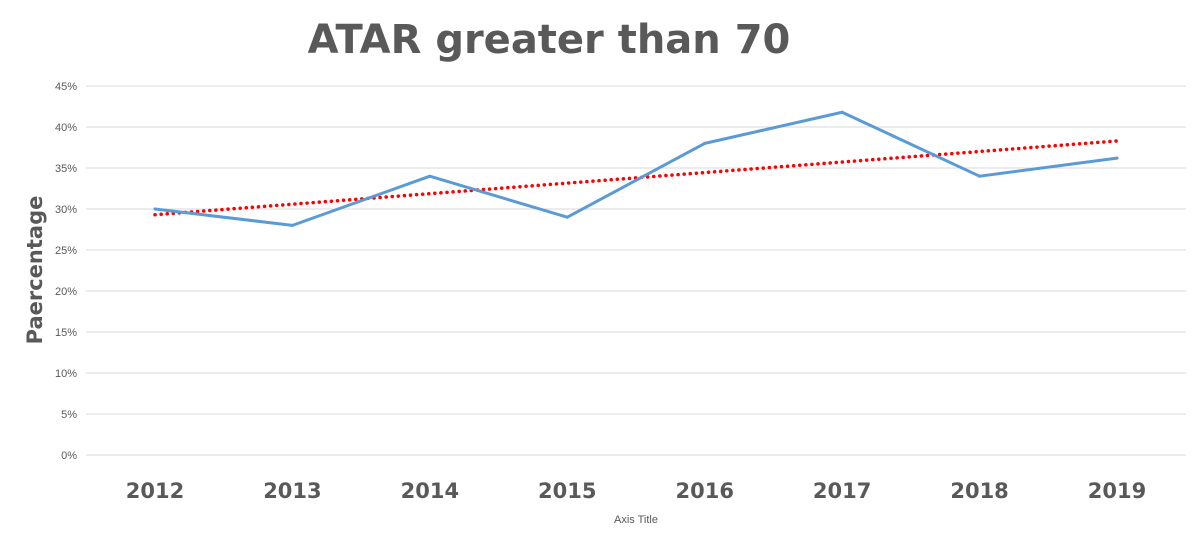 The width and height of the screenshot is (1200, 543). I want to click on x-axis-title: Axis Title, so click(636, 520).